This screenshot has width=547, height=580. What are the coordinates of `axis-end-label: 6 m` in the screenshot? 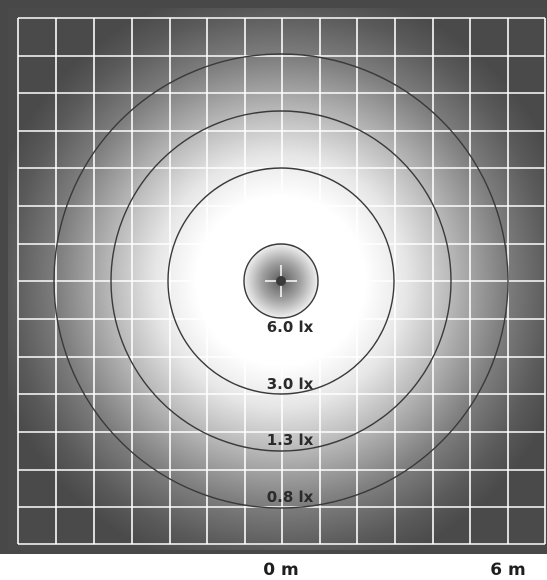 It's located at (508, 570).